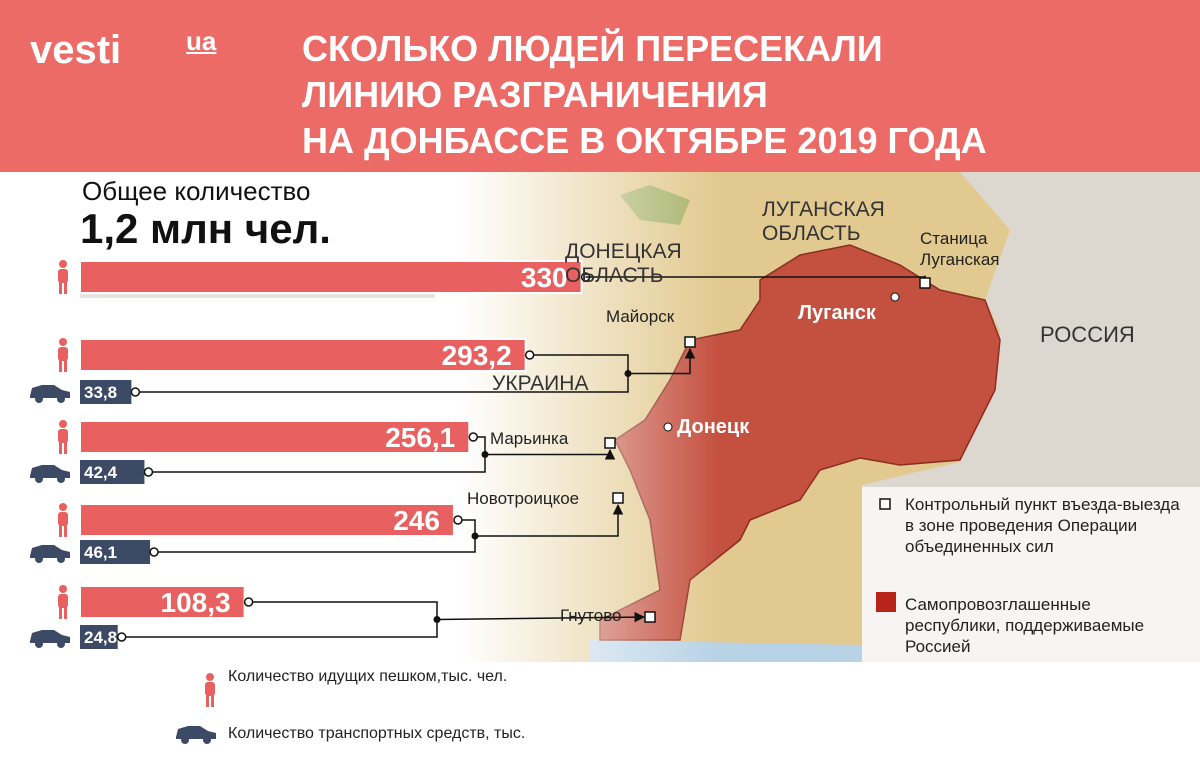 The height and width of the screenshot is (769, 1200). I want to click on value-label: 256,1, so click(420, 437).